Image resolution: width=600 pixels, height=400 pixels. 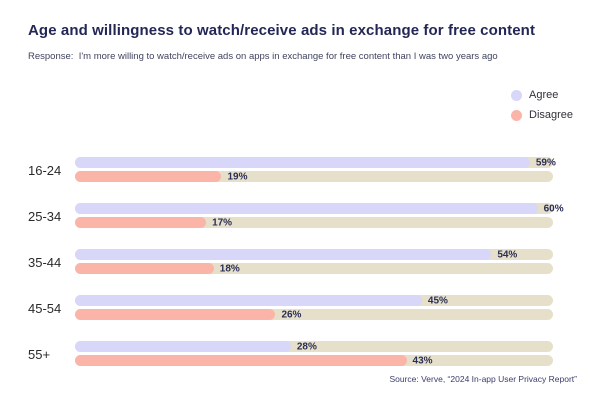 I want to click on disagree-bar-row: 18%, so click(x=314, y=268).